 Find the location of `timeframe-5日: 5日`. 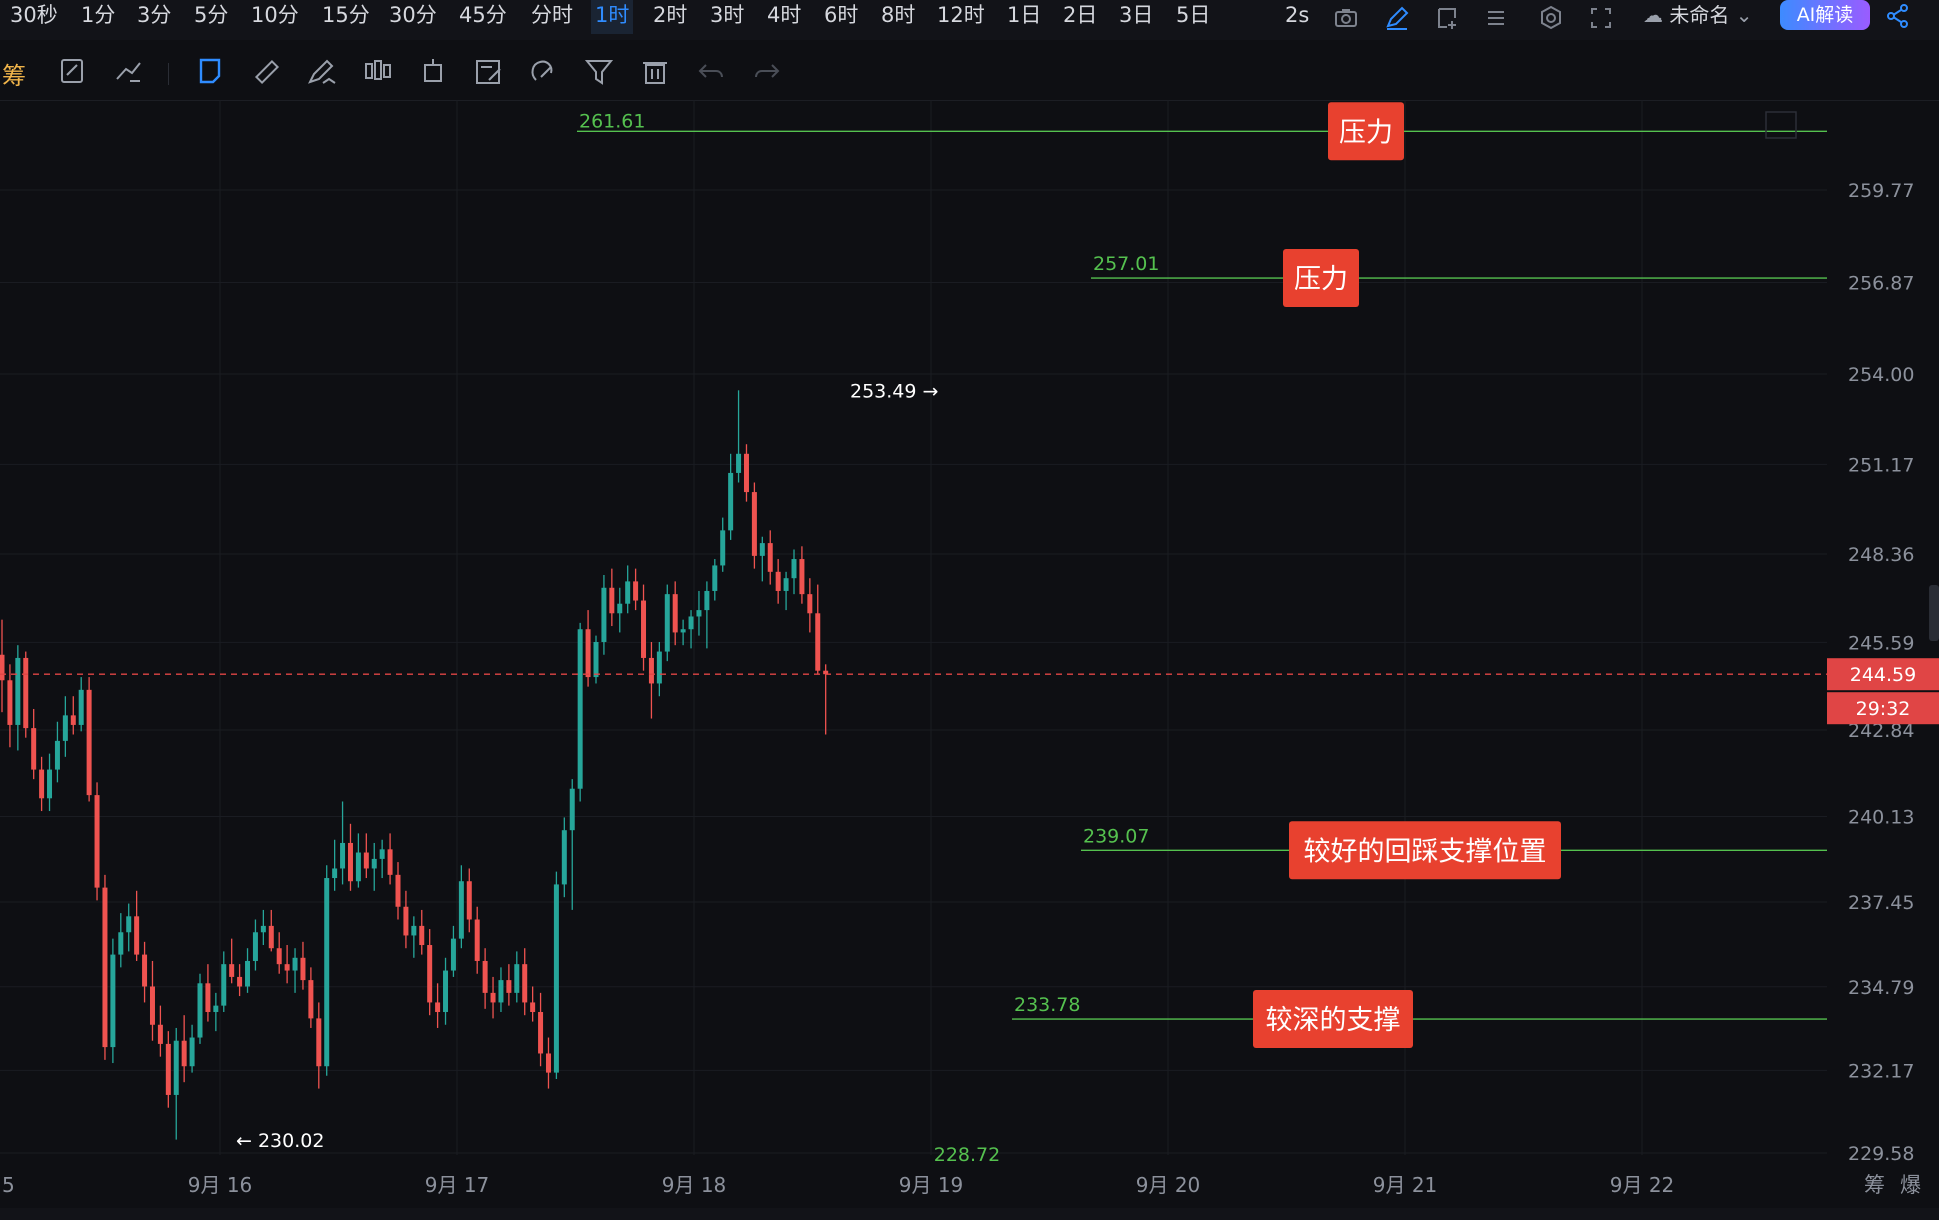

timeframe-5日: 5日 is located at coordinates (1193, 15).